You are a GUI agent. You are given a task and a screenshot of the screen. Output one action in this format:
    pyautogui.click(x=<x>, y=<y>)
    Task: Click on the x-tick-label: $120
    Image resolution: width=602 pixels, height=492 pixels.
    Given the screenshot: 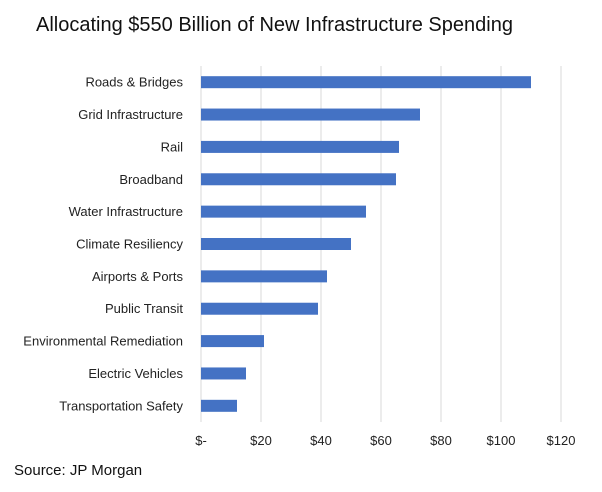 What is the action you would take?
    pyautogui.click(x=561, y=440)
    